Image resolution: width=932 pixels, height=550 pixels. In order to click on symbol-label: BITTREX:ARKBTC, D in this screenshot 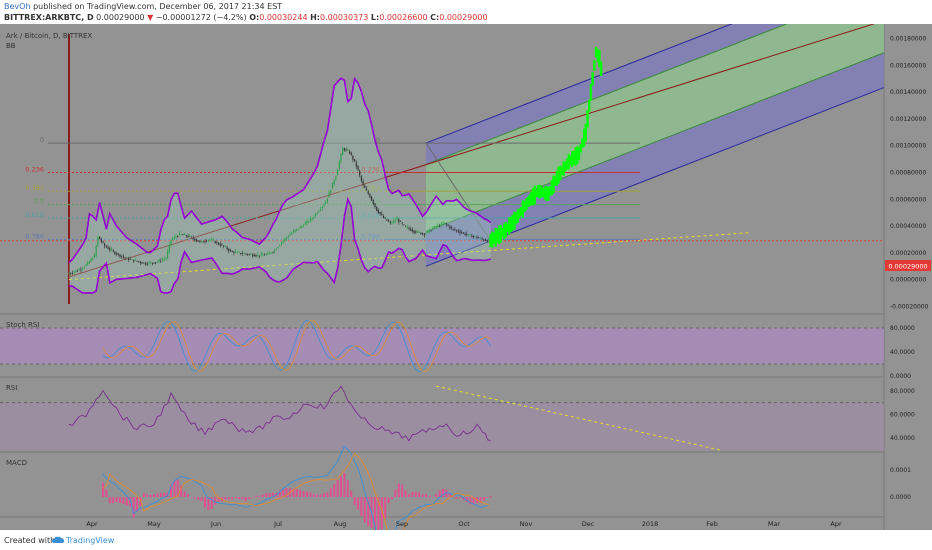, I will do `click(49, 17)`.